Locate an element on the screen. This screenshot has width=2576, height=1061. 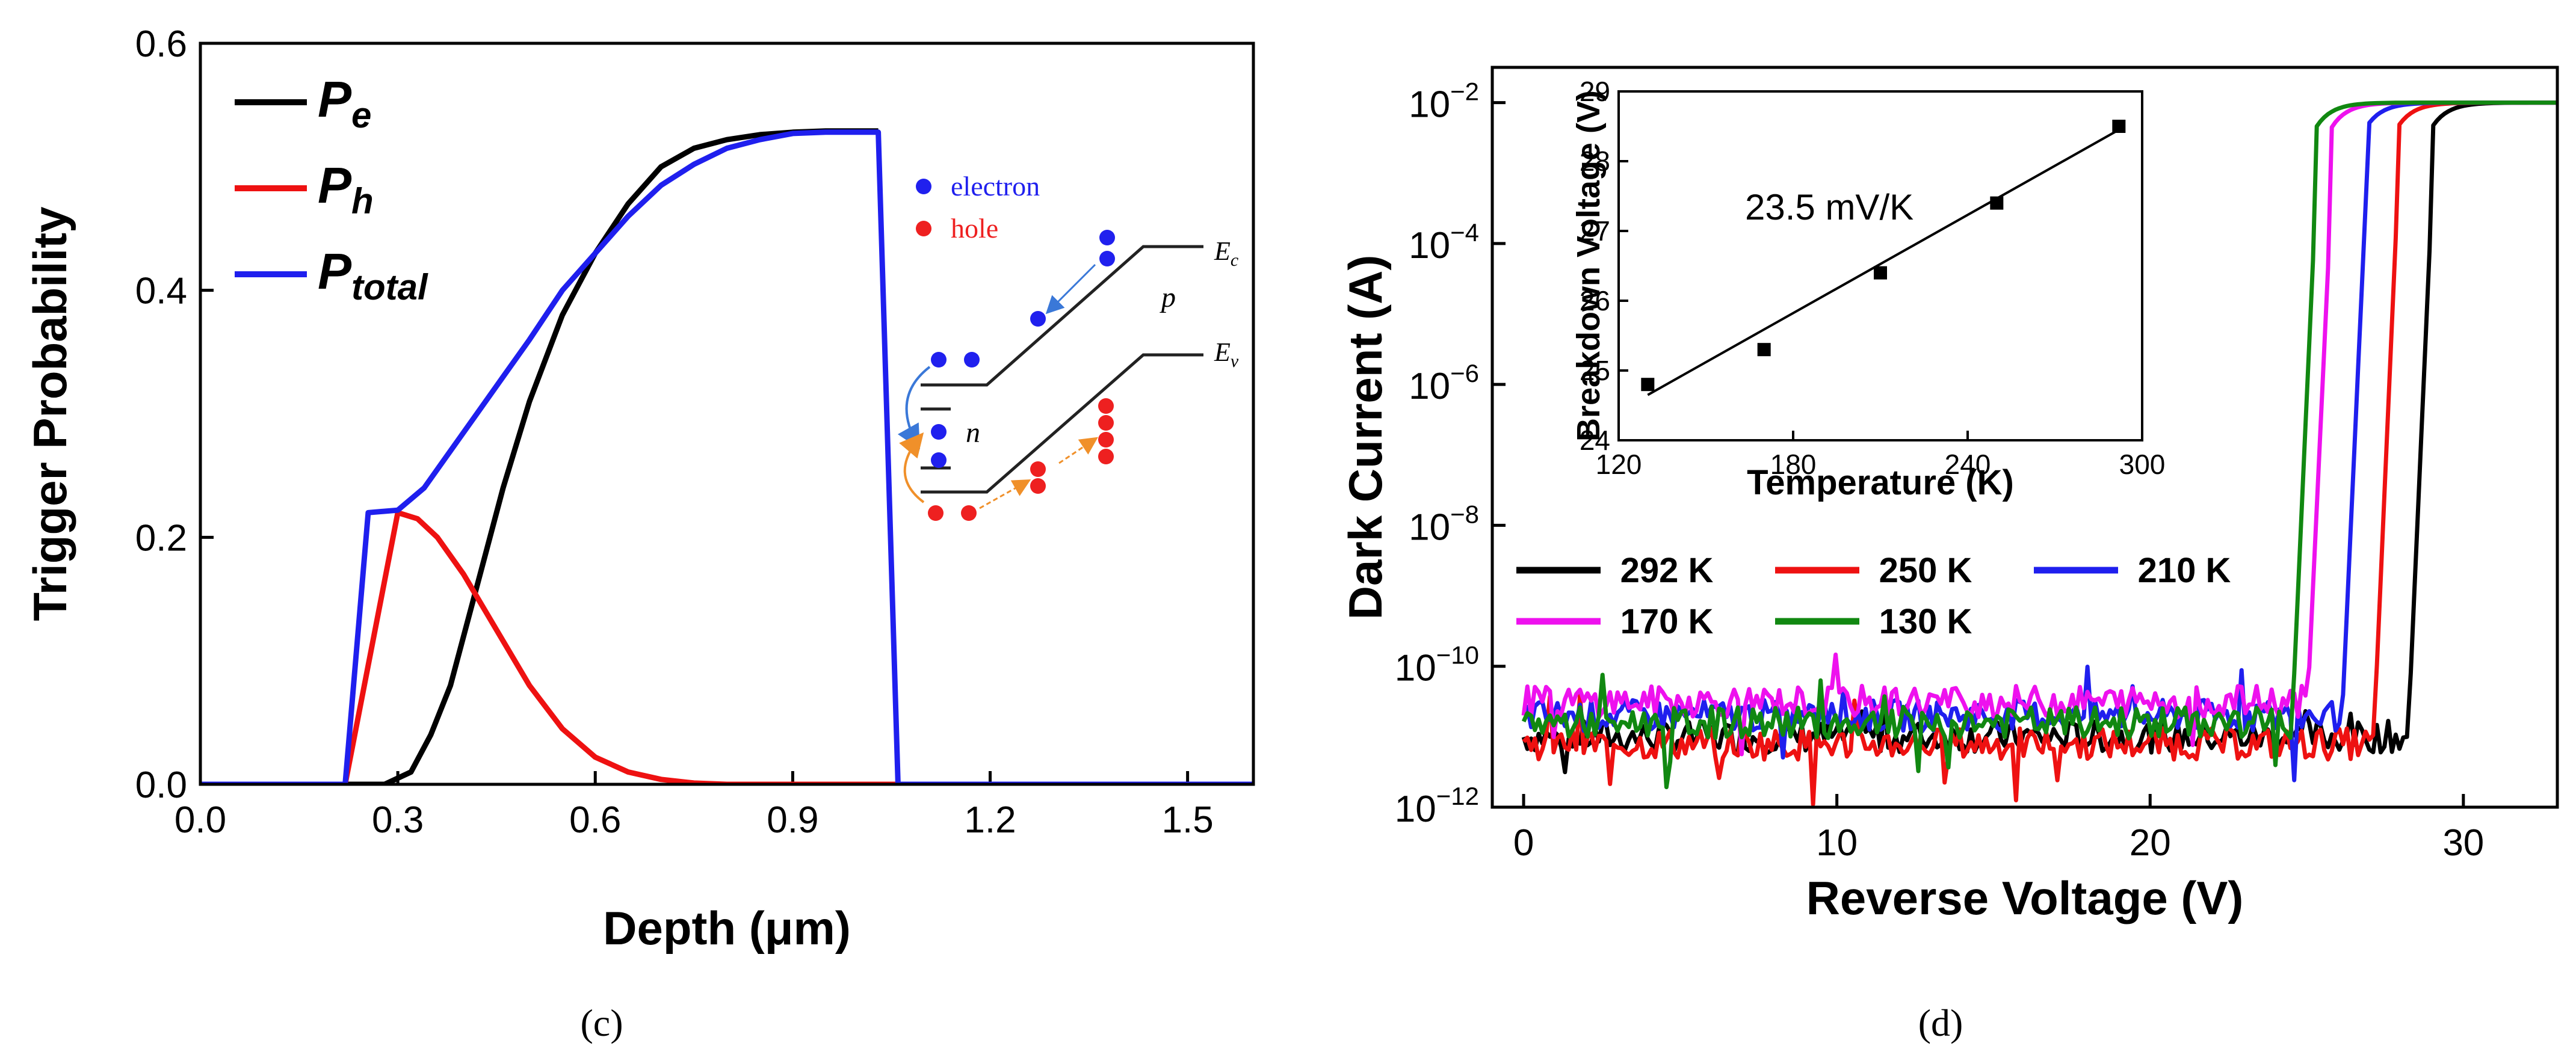
inset-points is located at coordinates (1883, 258).